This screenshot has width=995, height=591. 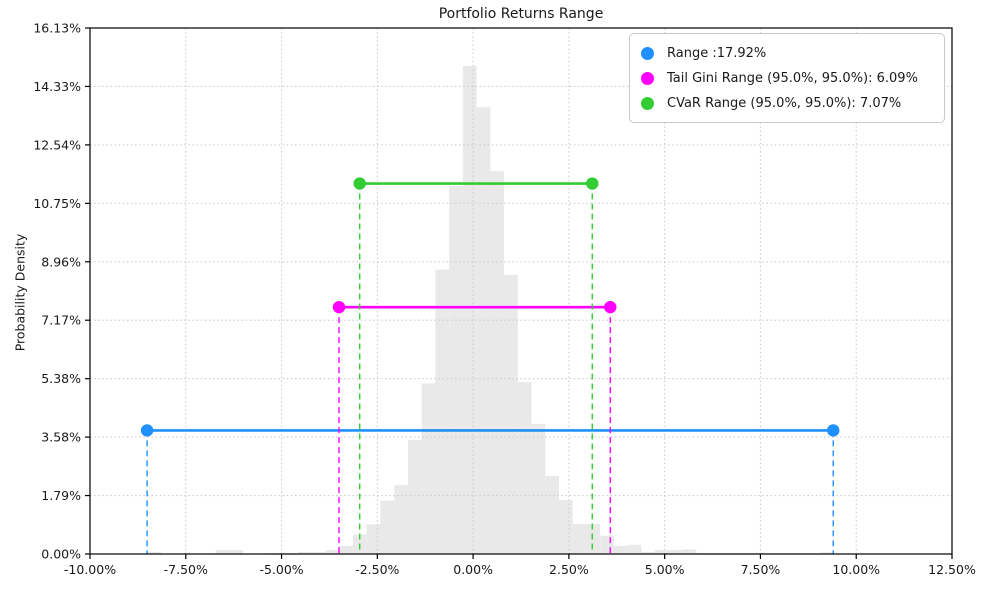 I want to click on x-tick-label: -2.50%, so click(x=377, y=569).